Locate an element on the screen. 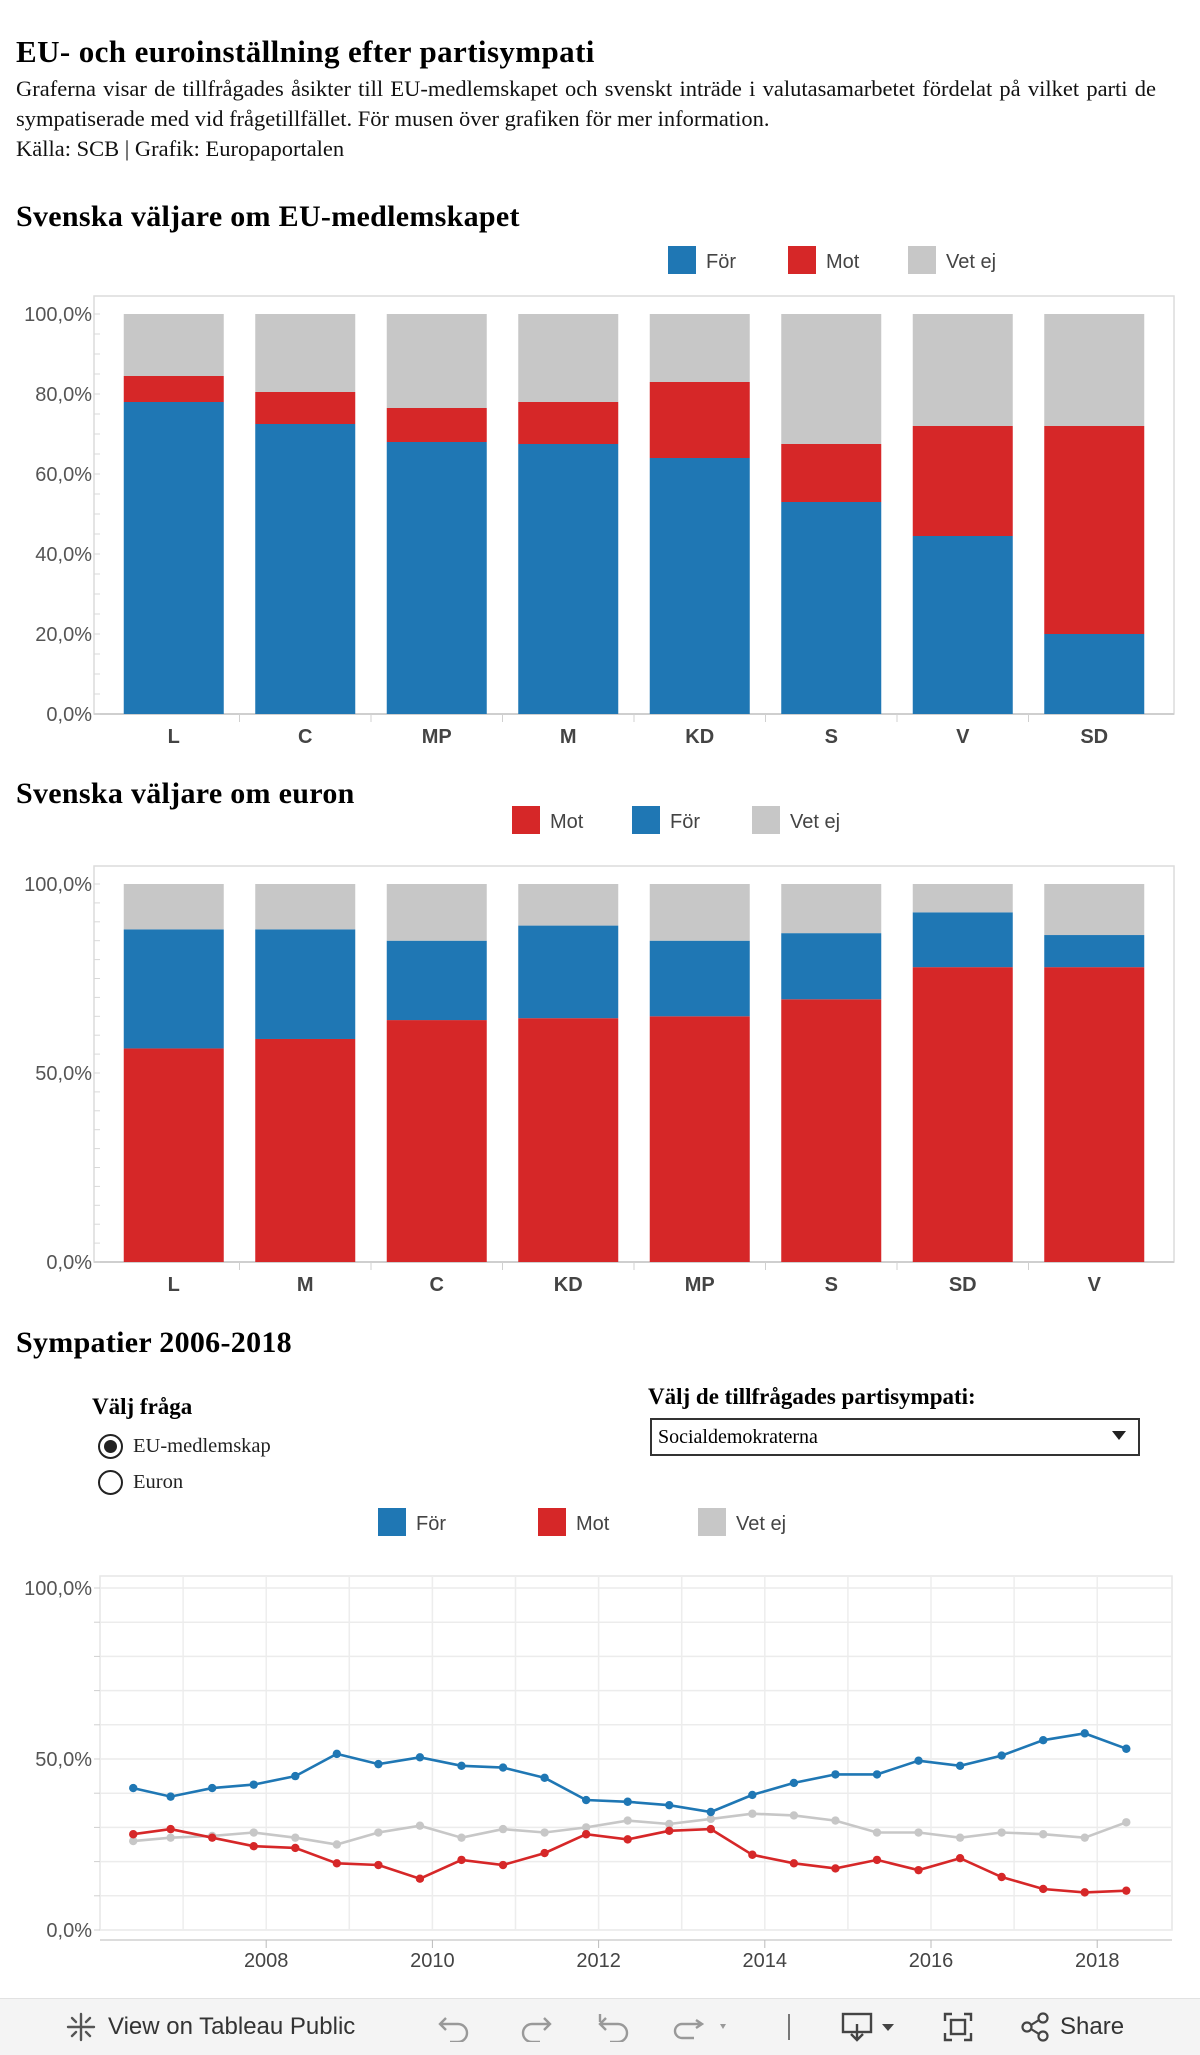 The height and width of the screenshot is (2055, 1200). bar-kd-vet-ej is located at coordinates (699, 348).